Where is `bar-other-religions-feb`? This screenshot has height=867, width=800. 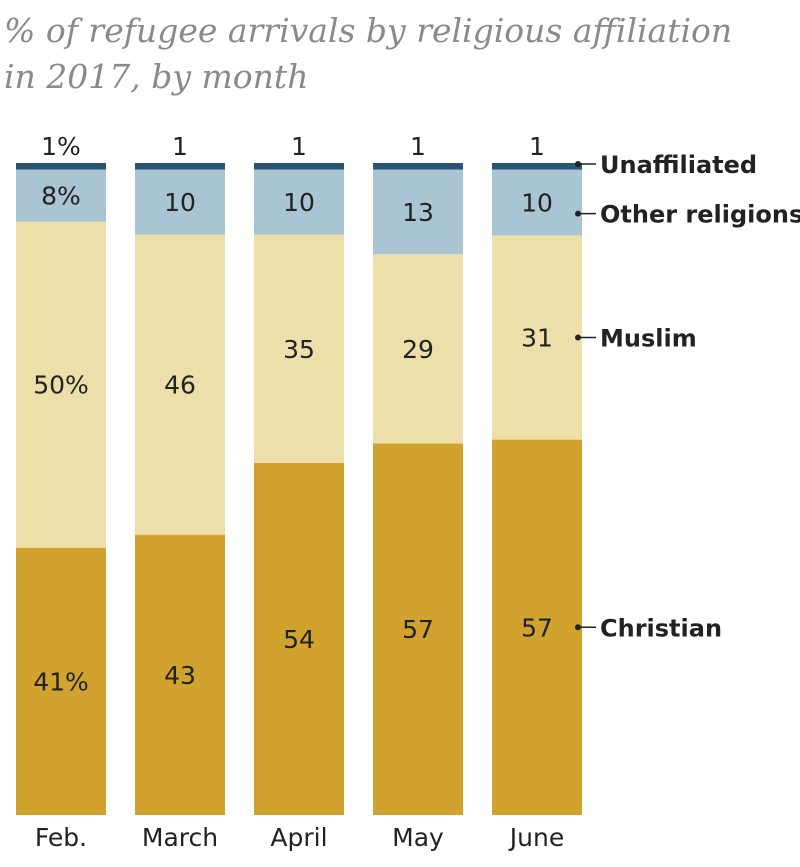 bar-other-religions-feb is located at coordinates (61, 195).